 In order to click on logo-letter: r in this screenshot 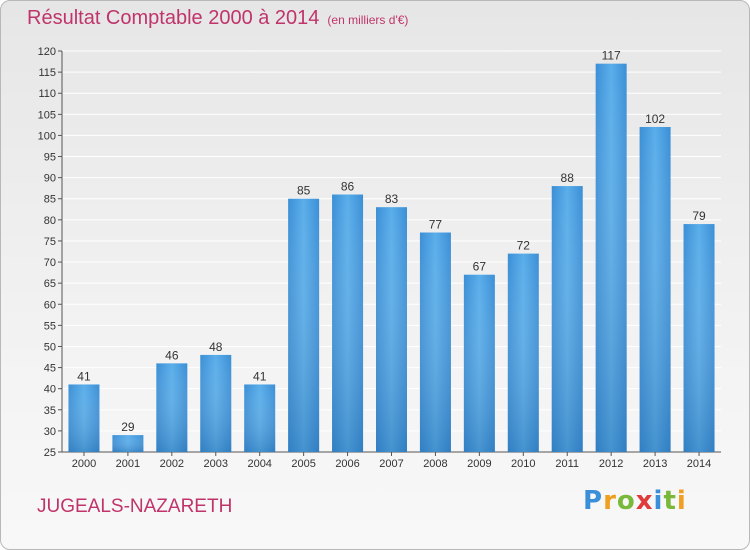, I will do `click(610, 501)`.